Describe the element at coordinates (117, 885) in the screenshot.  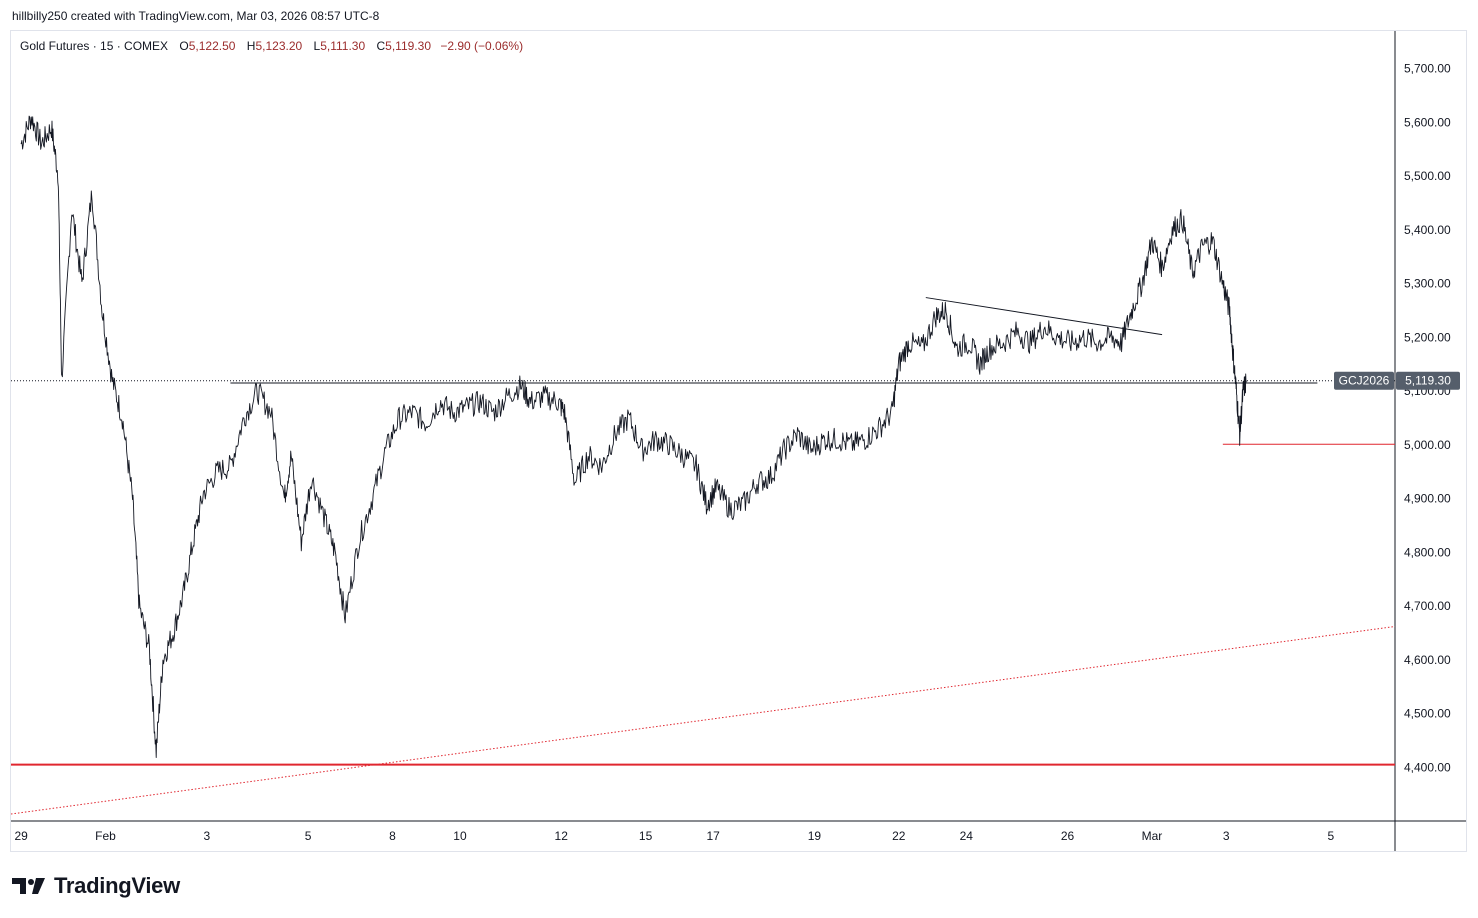
I see `tradingview-wordmark: TradingView` at that location.